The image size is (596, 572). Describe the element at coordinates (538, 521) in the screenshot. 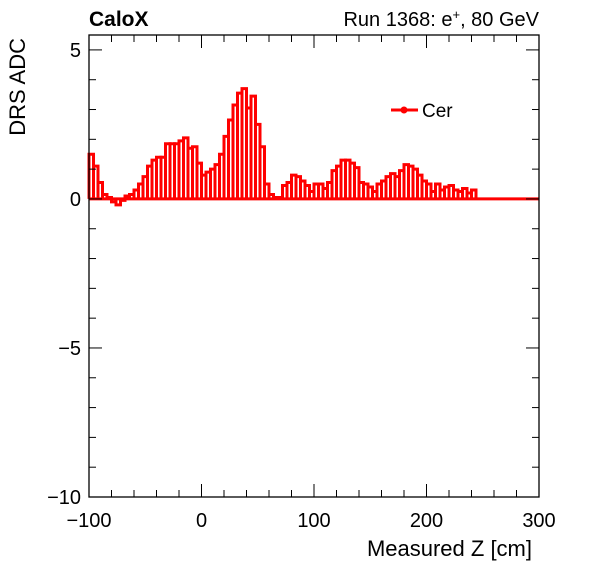

I see `x-tick-label: 300` at that location.